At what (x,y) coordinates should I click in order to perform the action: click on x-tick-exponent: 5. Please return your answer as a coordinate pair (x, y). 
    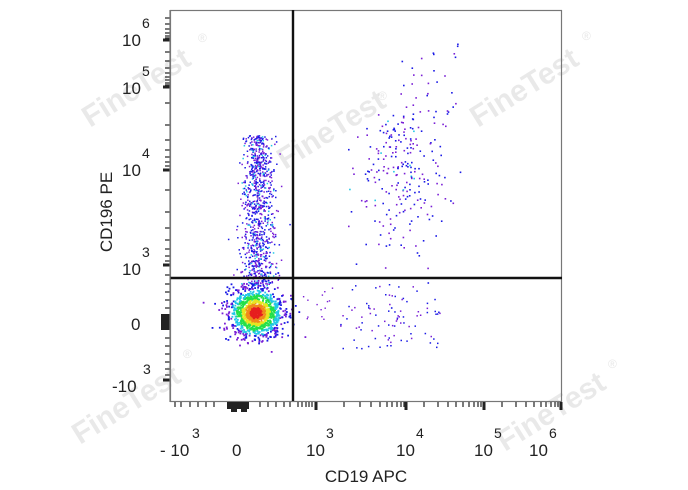
    Looking at the image, I should click on (498, 433).